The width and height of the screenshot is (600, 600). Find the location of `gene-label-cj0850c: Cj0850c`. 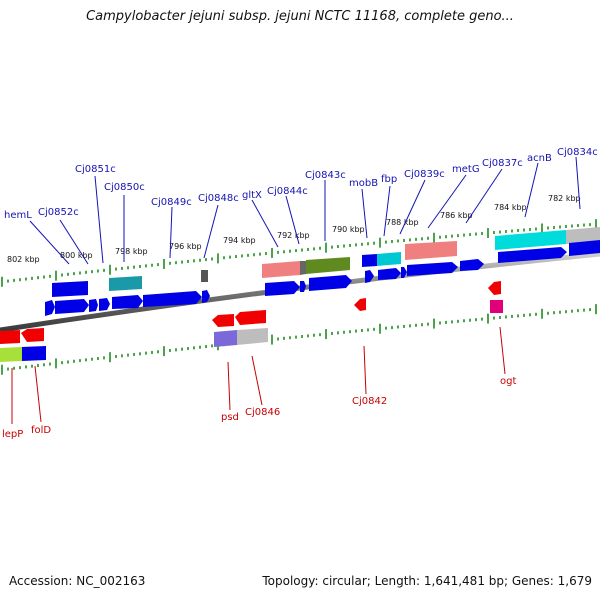

gene-label-cj0850c: Cj0850c is located at coordinates (124, 187).